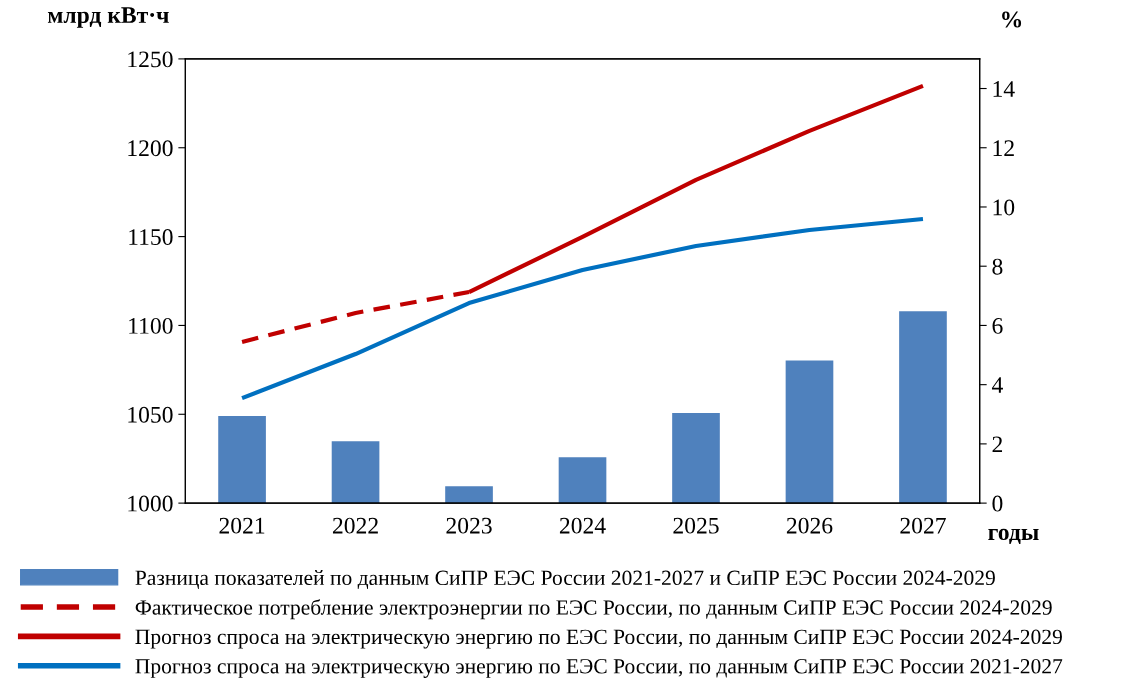  I want to click on y2-tick-label: 2, so click(997, 444).